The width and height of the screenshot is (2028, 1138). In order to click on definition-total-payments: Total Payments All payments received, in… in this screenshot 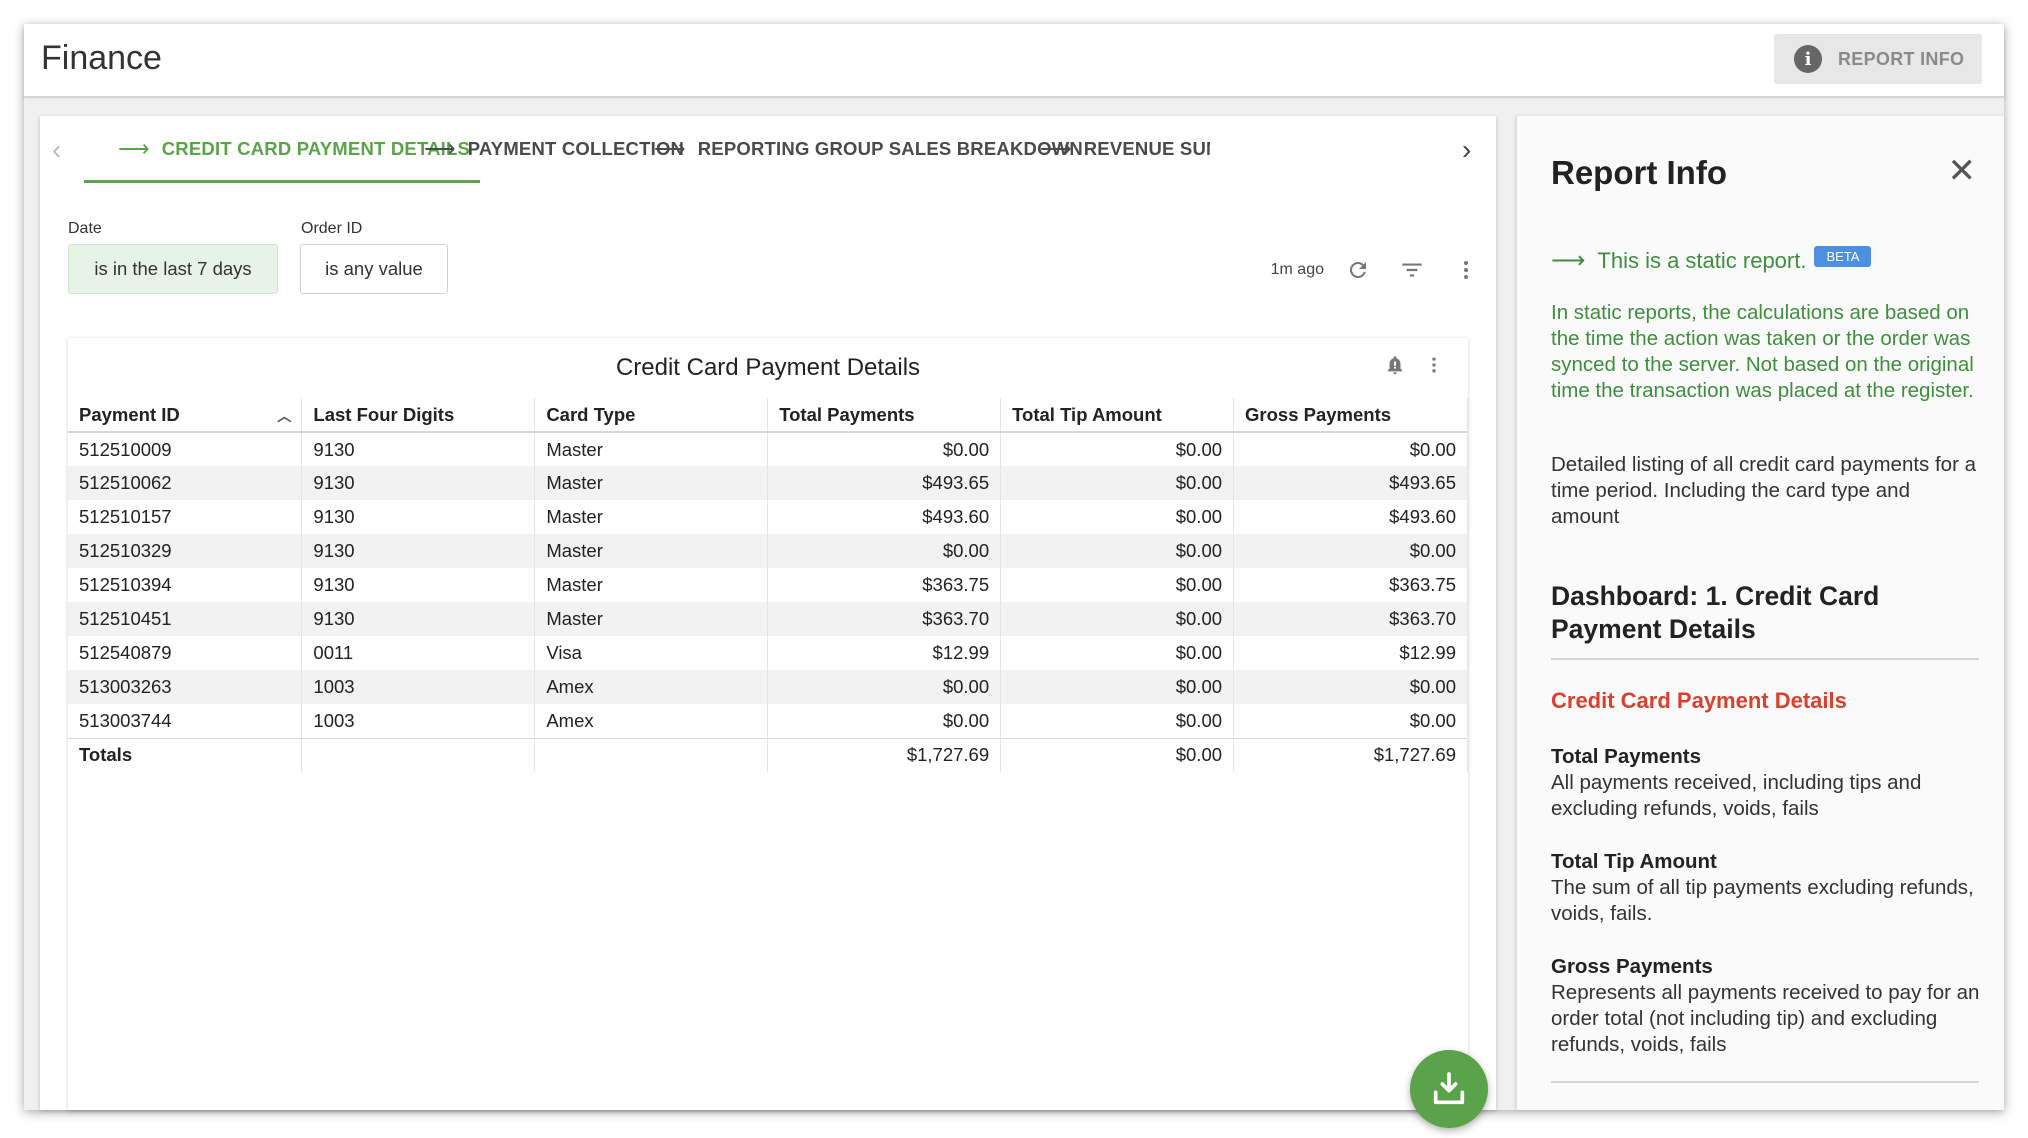, I will do `click(1766, 783)`.